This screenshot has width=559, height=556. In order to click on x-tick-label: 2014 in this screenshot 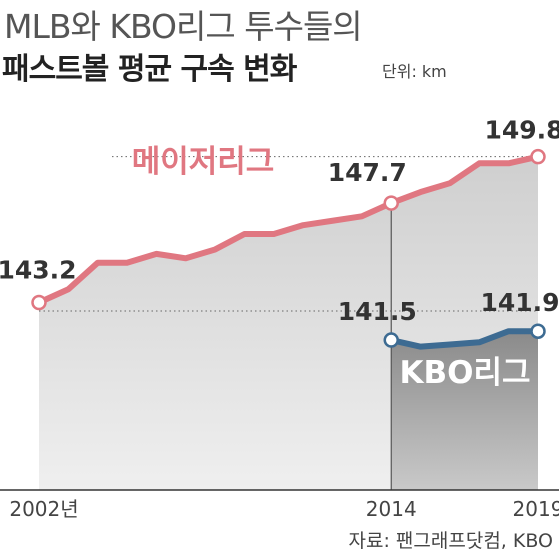, I will do `click(391, 509)`.